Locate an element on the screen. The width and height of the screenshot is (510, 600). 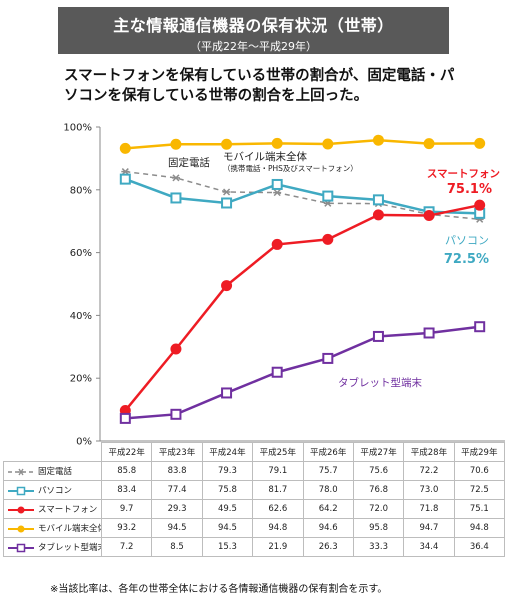
table-cell: 85.8 is located at coordinates (126, 471).